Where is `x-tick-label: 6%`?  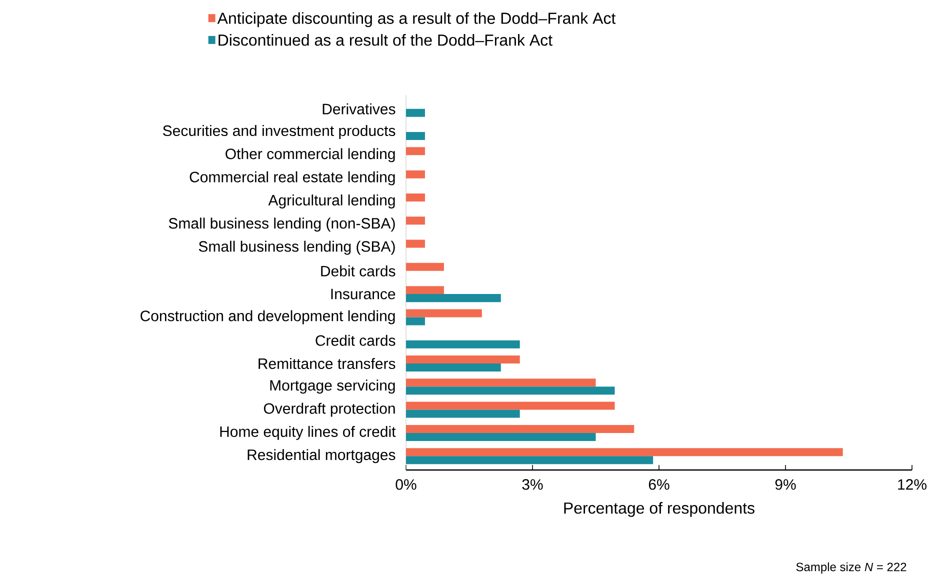
x-tick-label: 6% is located at coordinates (659, 484).